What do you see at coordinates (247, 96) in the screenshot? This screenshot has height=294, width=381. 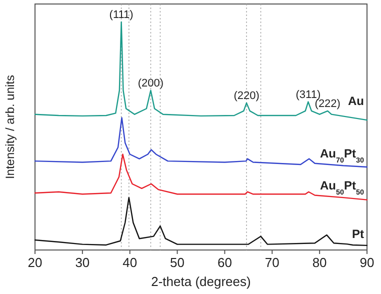 I see `annotation: (220)` at bounding box center [247, 96].